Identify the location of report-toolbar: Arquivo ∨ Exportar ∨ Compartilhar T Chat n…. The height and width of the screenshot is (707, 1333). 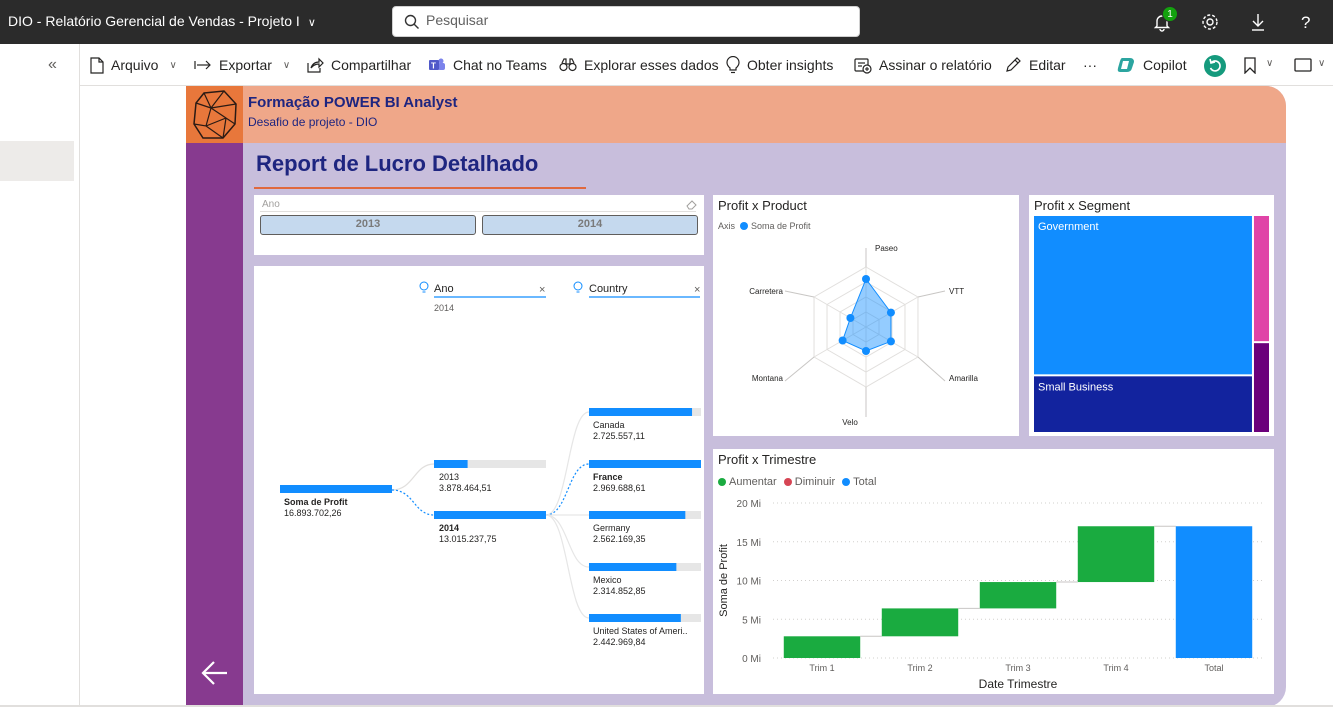
(706, 65).